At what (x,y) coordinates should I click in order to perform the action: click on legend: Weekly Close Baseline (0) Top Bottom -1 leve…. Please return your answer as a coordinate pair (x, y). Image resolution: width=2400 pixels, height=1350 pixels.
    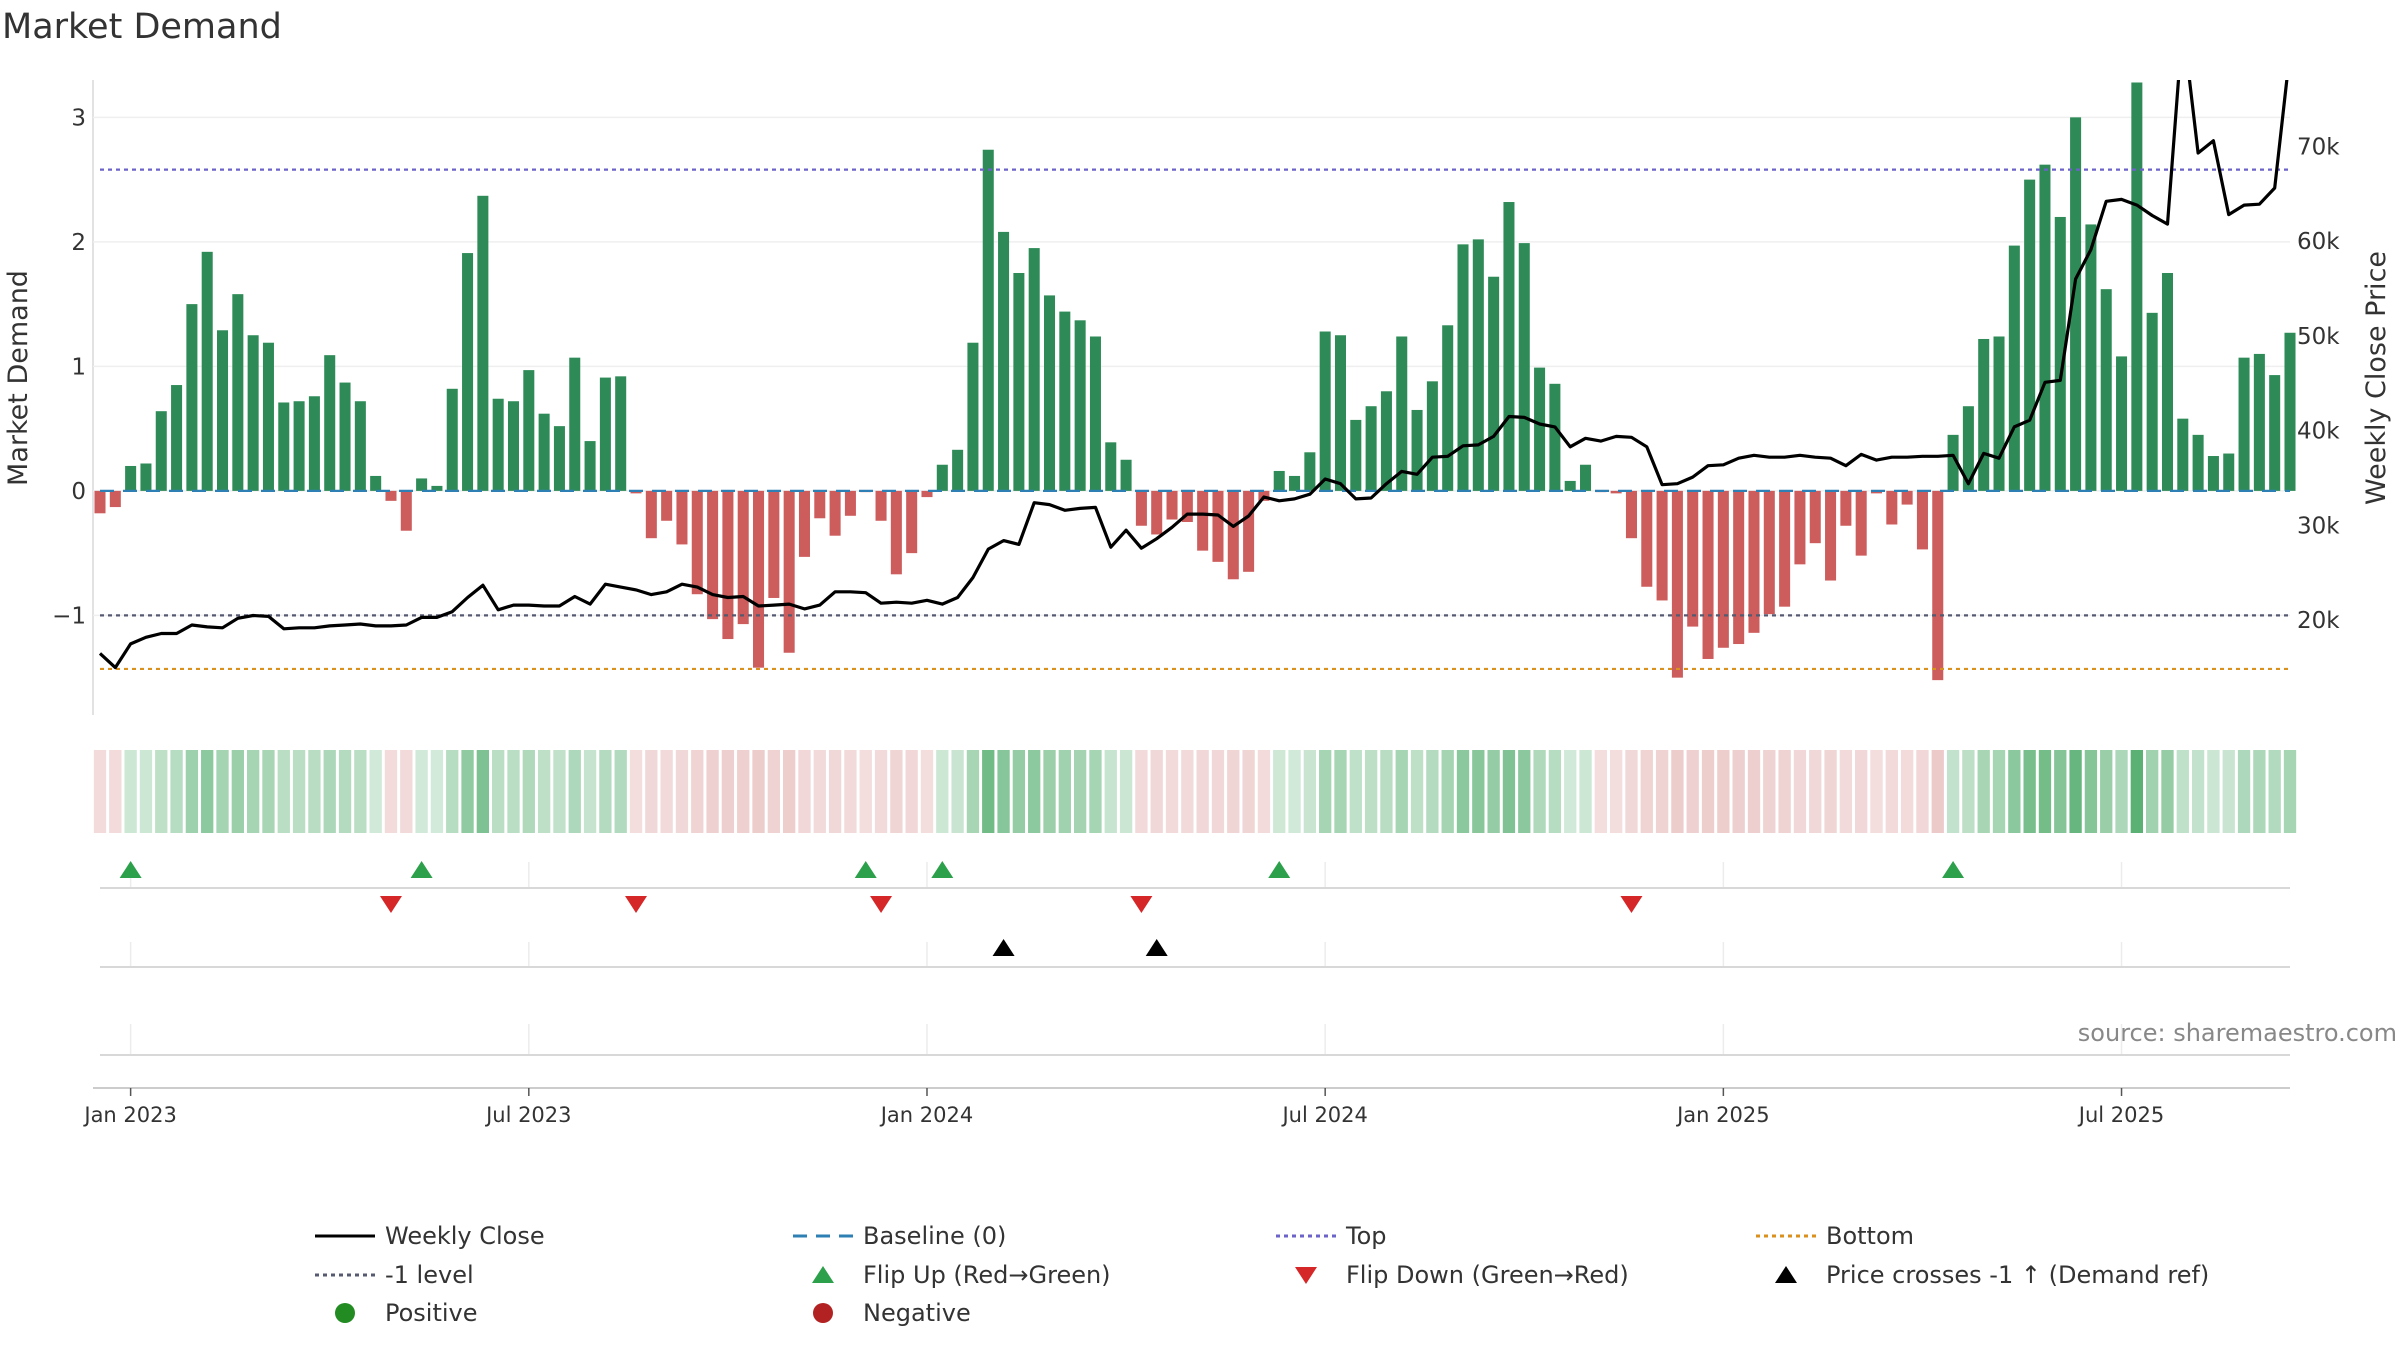
    Looking at the image, I should click on (1262, 1274).